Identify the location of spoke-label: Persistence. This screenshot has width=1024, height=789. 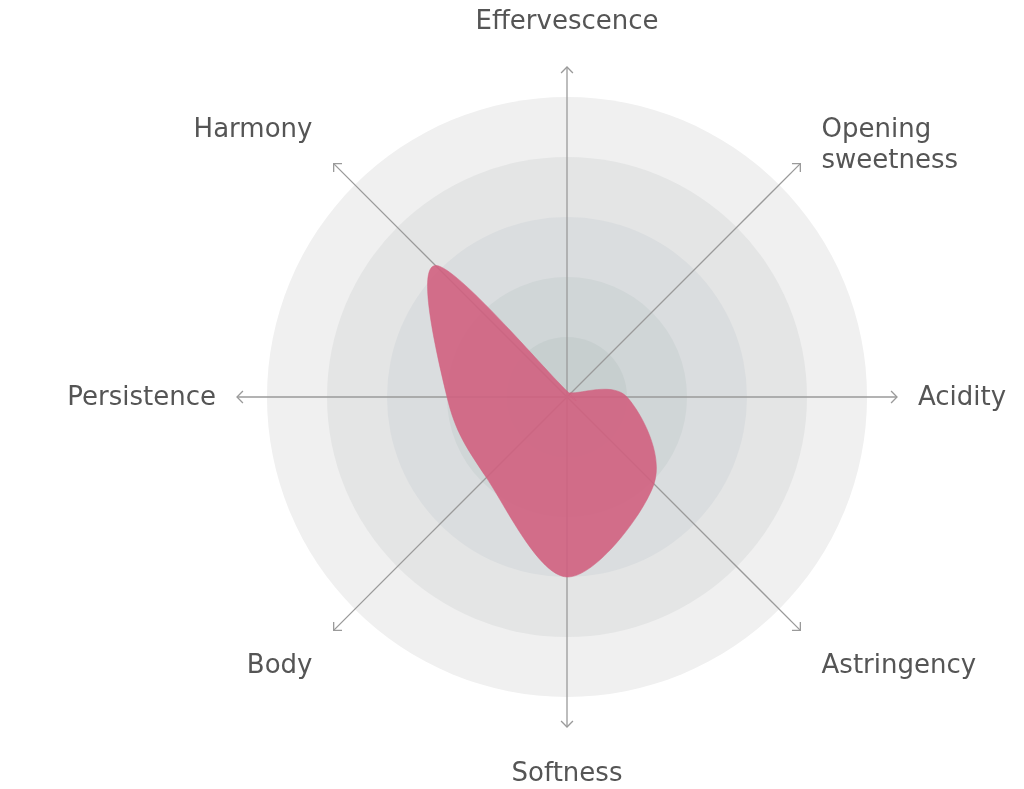
(141, 396).